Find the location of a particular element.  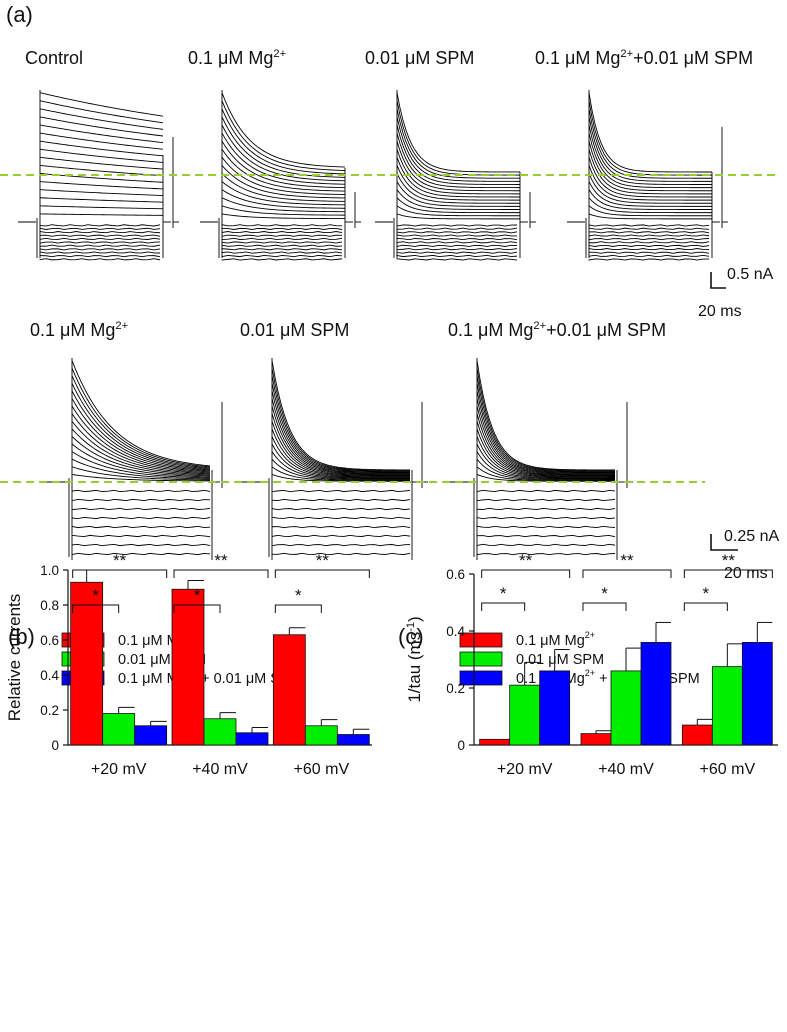

y-tick-label-0: 0 is located at coordinates (461, 745).